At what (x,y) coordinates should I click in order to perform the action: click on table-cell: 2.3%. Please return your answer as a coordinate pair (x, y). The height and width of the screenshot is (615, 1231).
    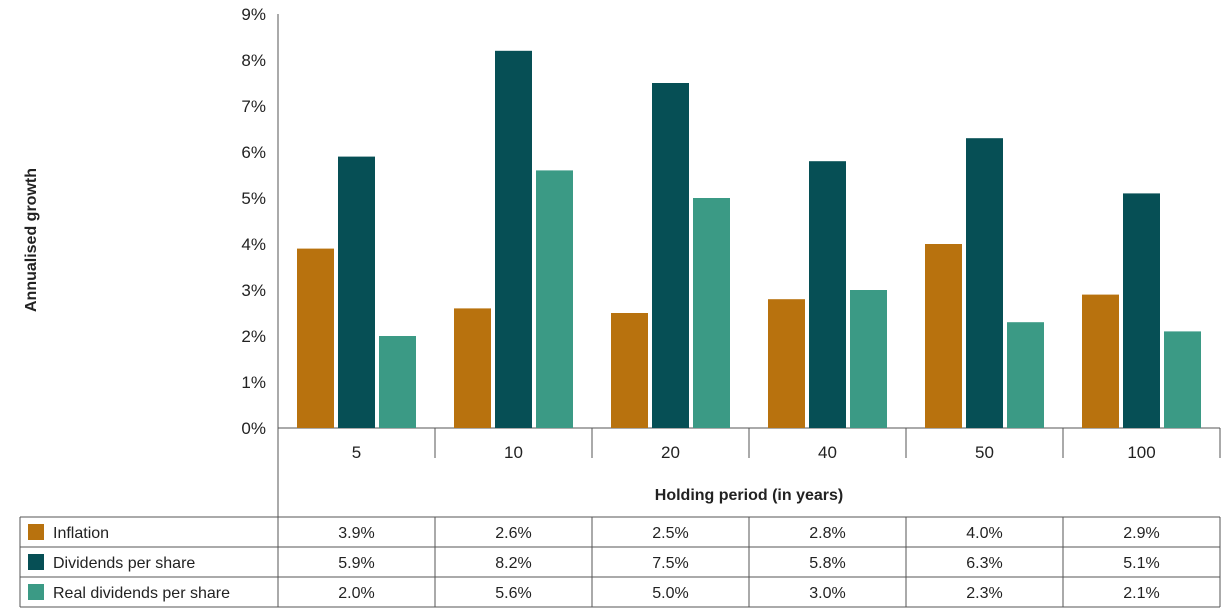
    Looking at the image, I should click on (984, 593).